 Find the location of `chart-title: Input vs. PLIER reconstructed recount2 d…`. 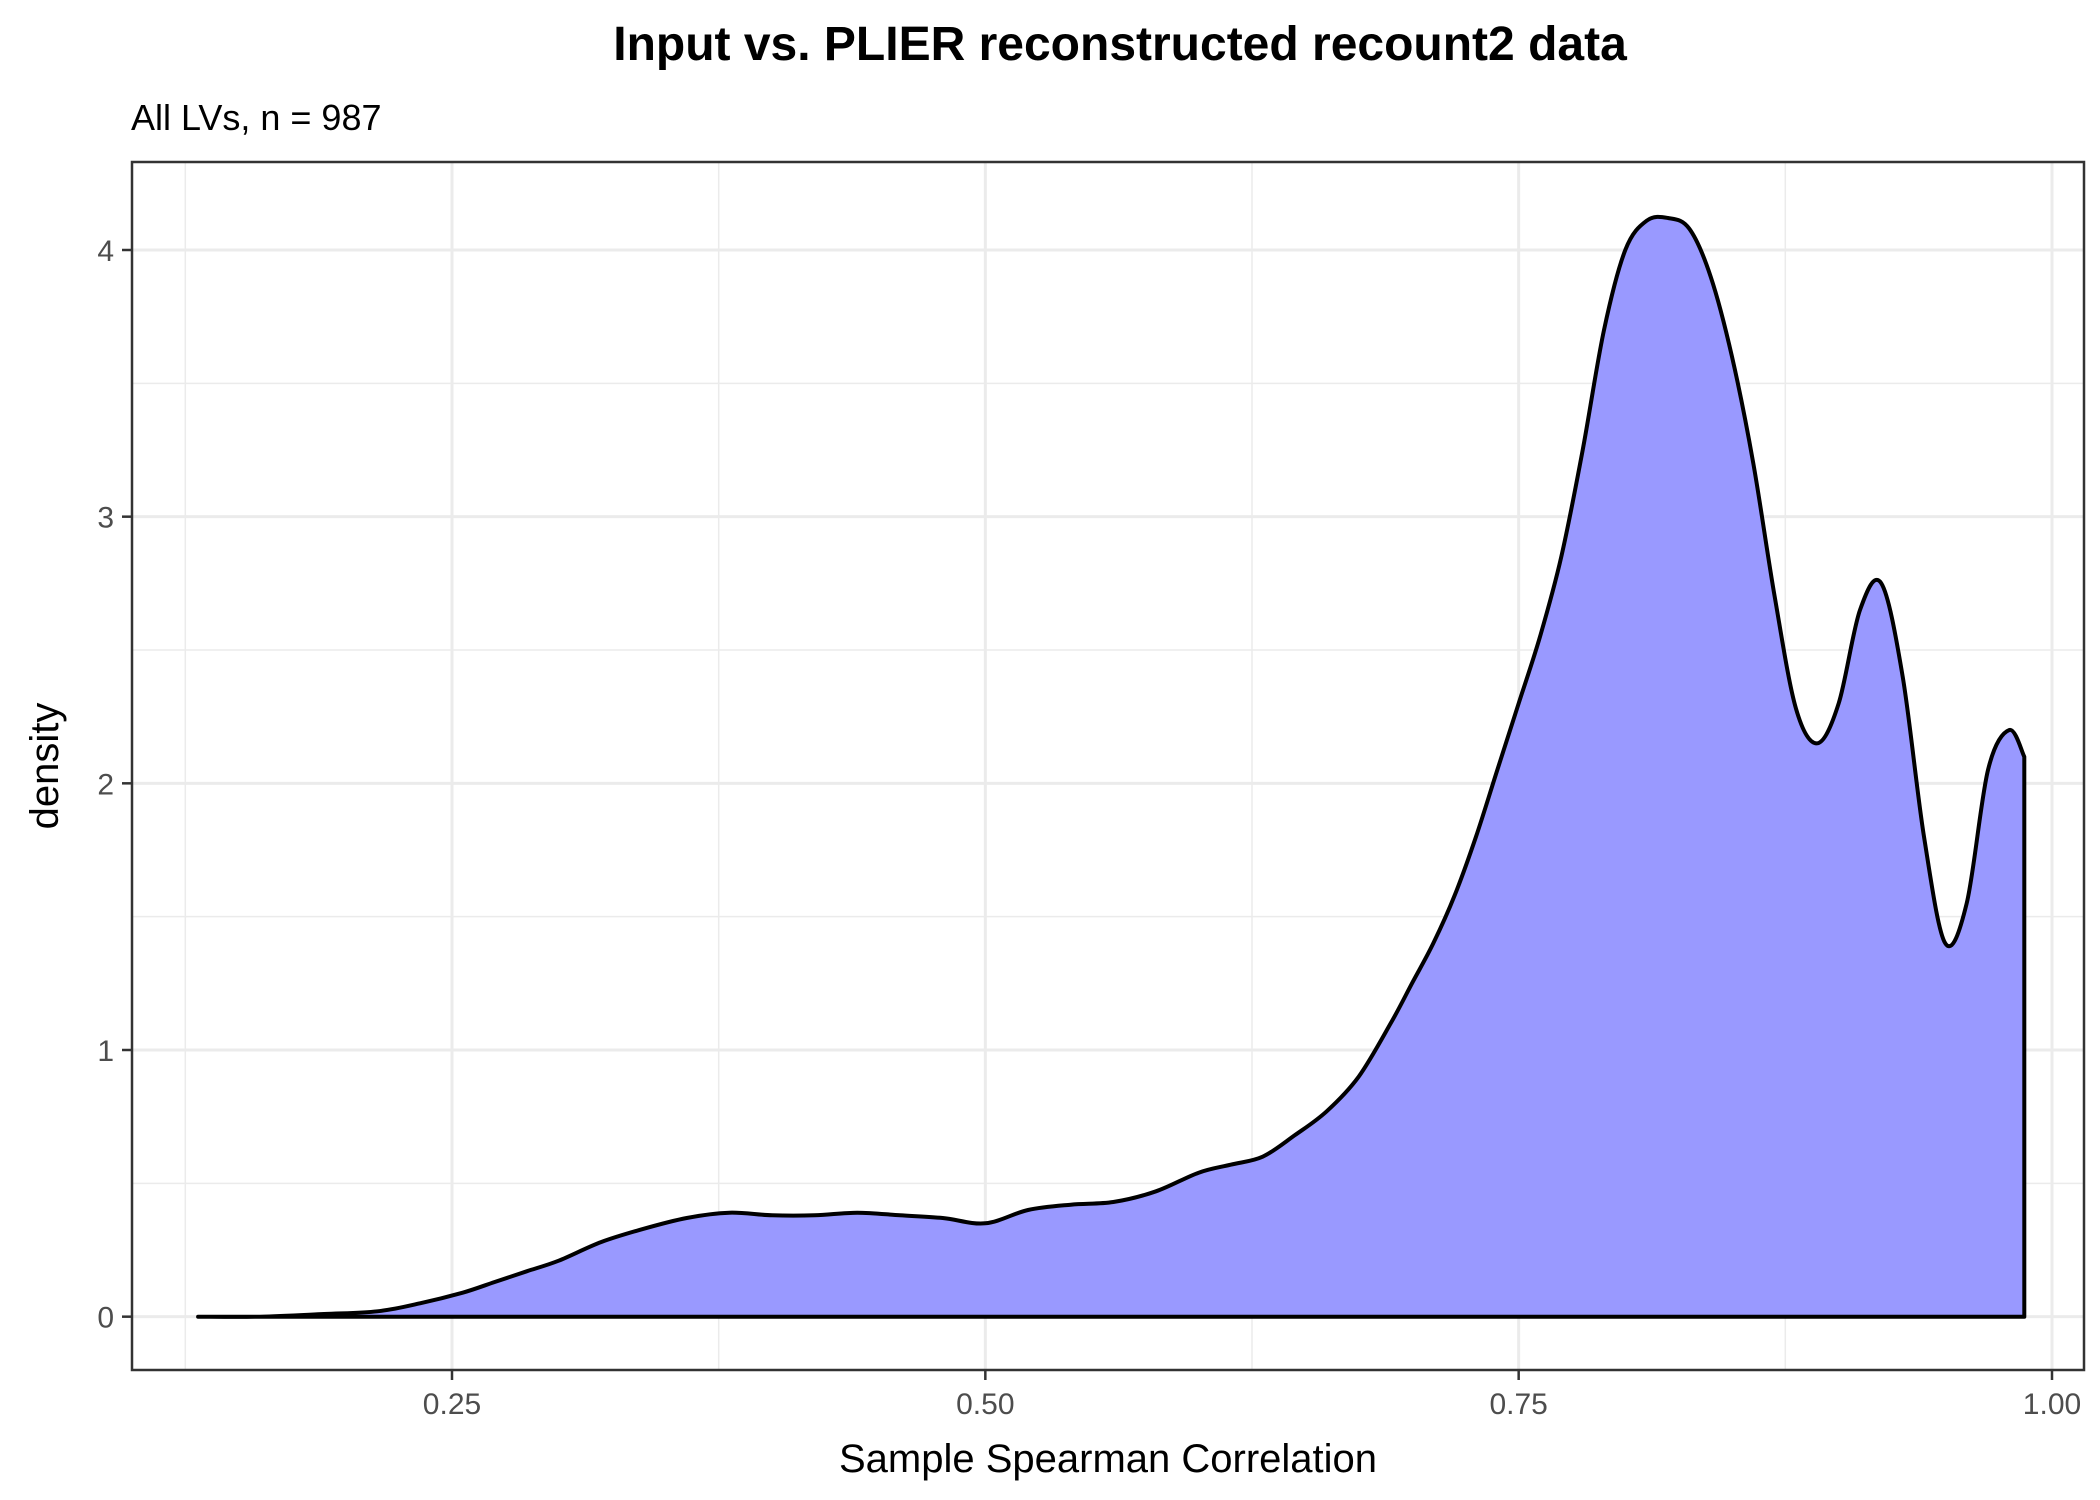

chart-title: Input vs. PLIER reconstructed recount2 d… is located at coordinates (1120, 44).